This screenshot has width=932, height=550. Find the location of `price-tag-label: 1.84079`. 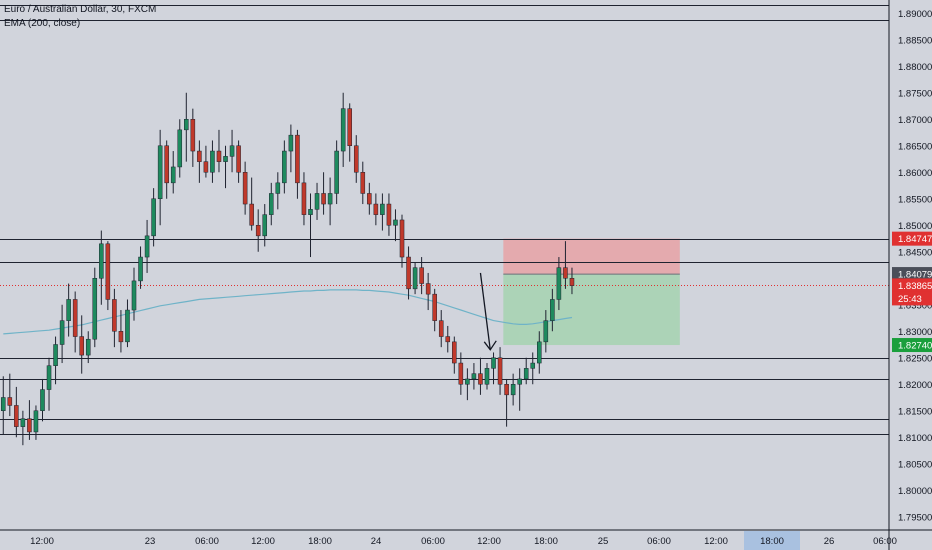

price-tag-label: 1.84079 is located at coordinates (915, 275).